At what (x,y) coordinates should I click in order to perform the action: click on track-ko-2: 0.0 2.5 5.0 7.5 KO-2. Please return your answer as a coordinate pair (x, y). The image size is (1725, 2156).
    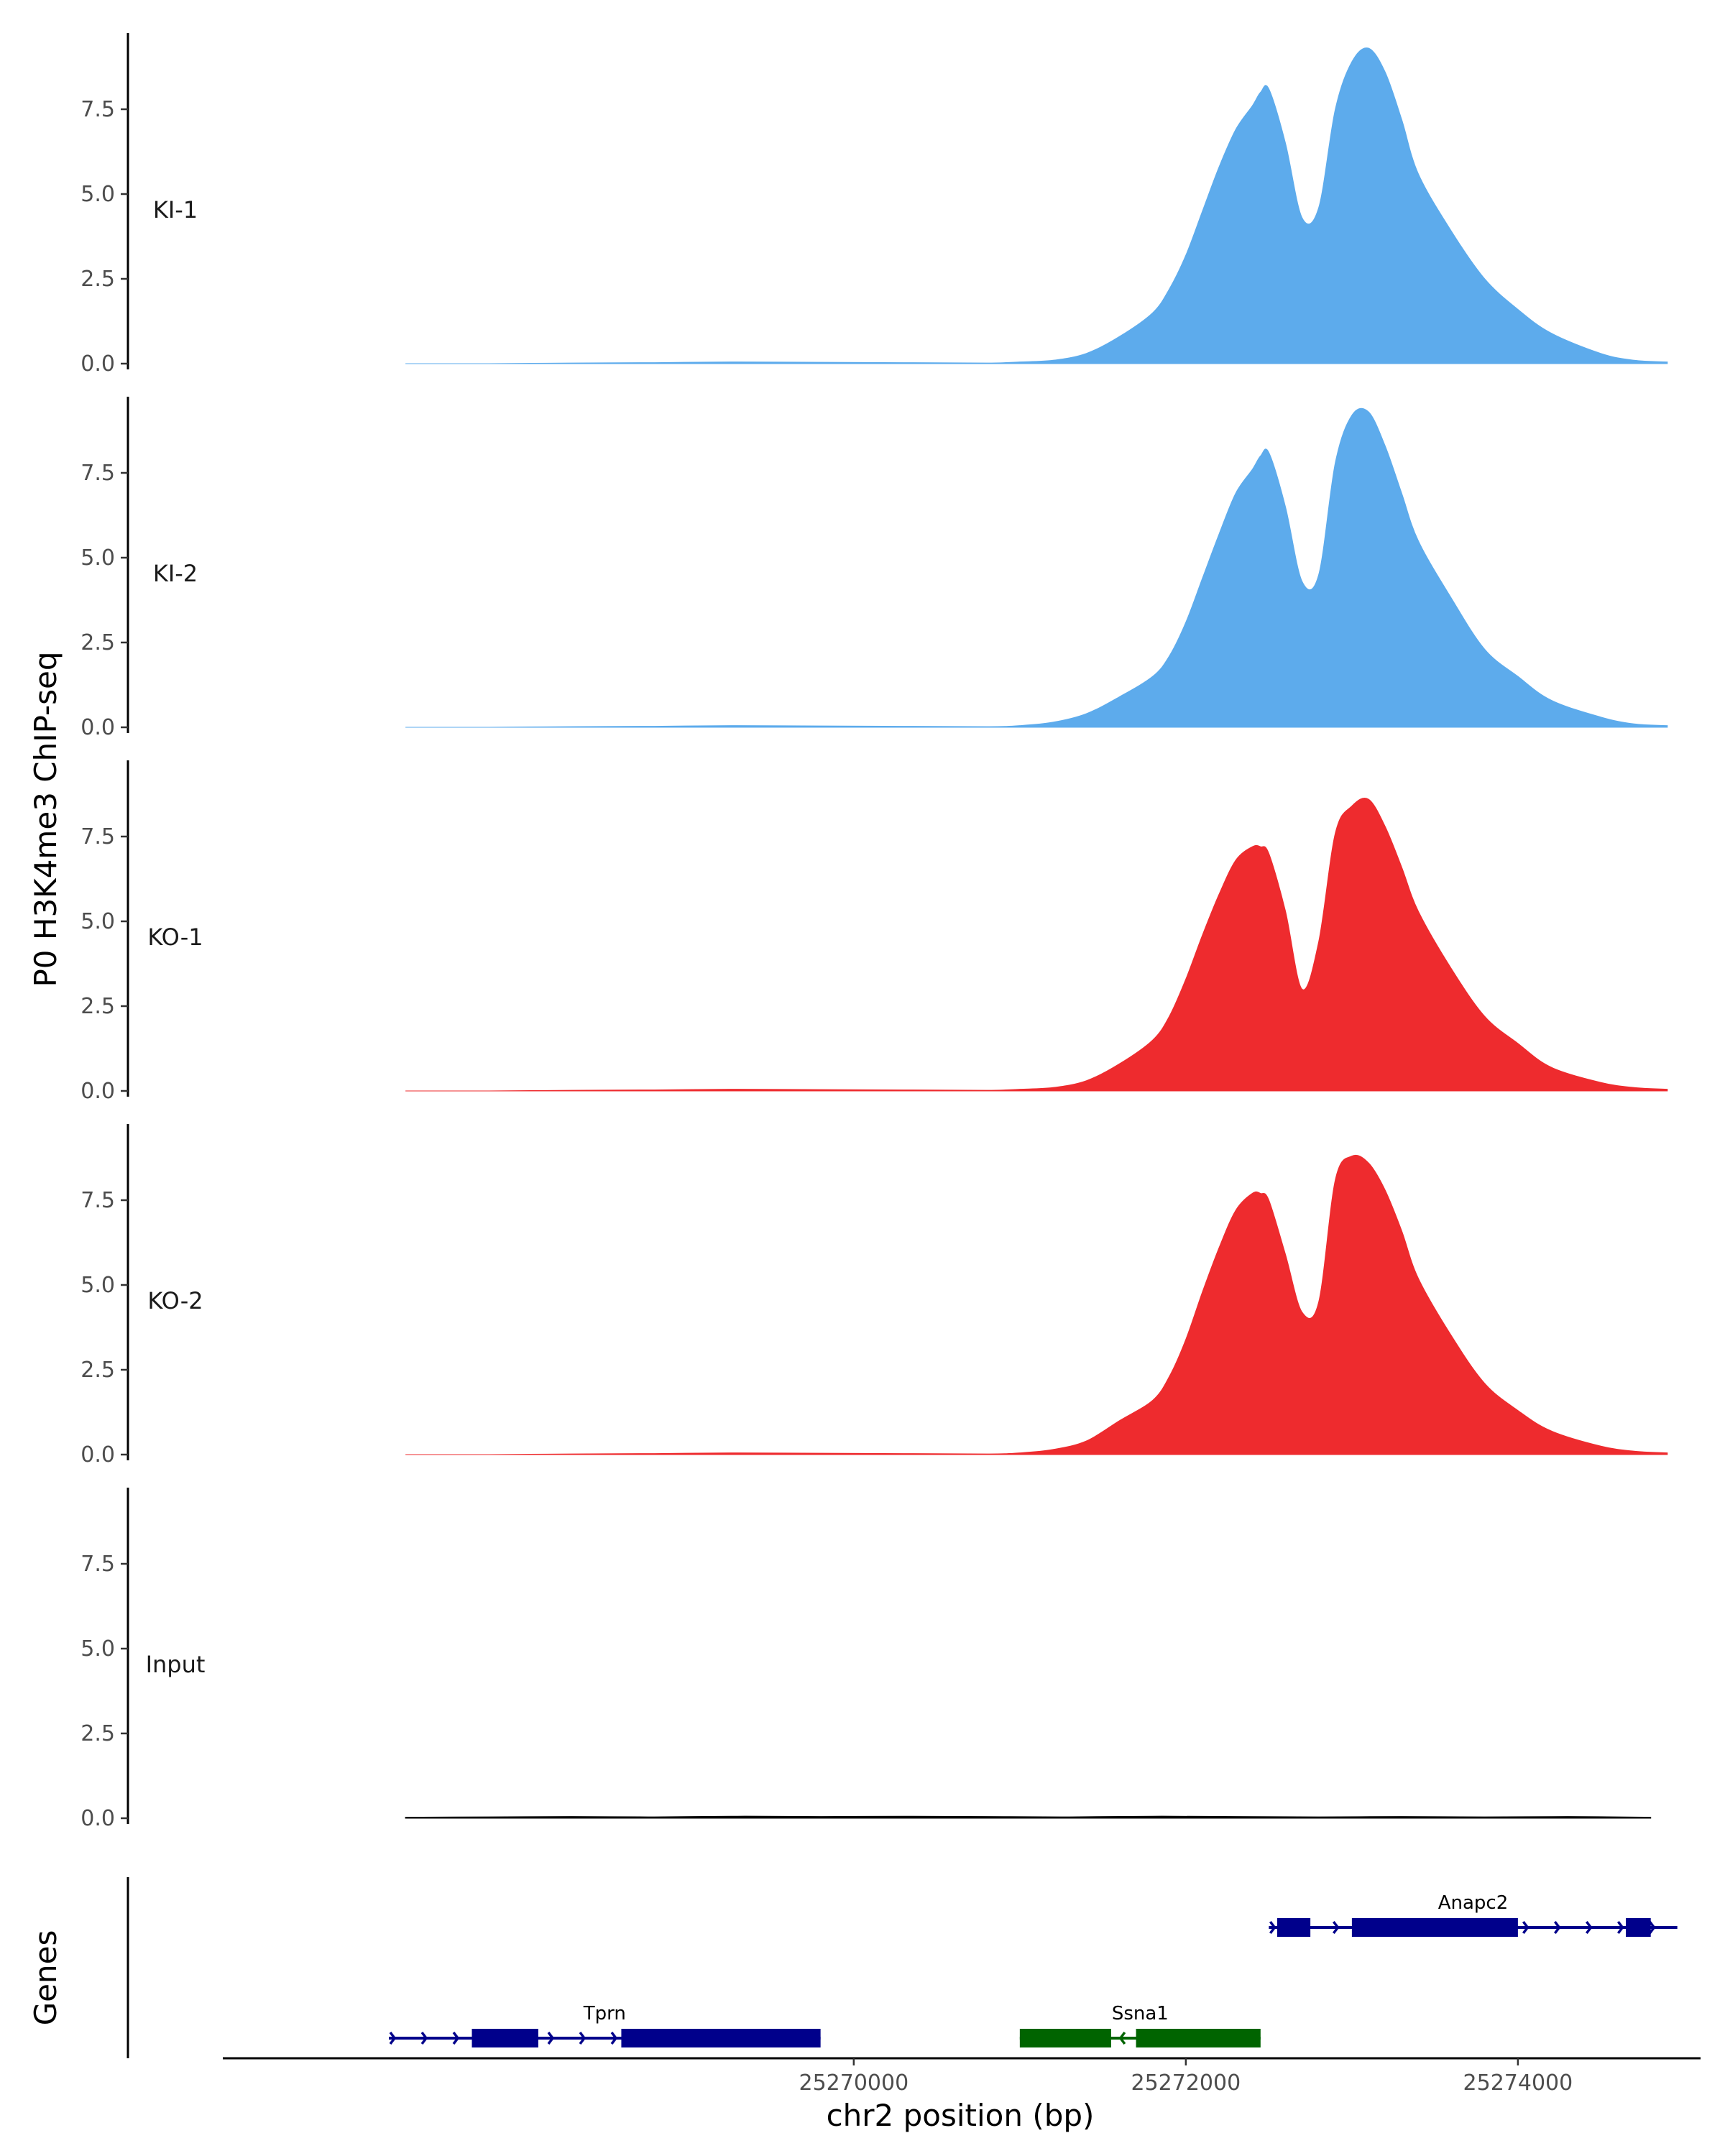
    Looking at the image, I should click on (874, 1296).